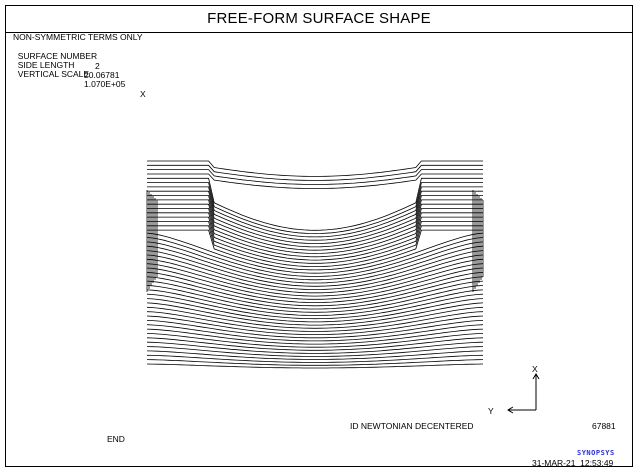 This screenshot has width=641, height=474. I want to click on axis-indicator, so click(523, 393).